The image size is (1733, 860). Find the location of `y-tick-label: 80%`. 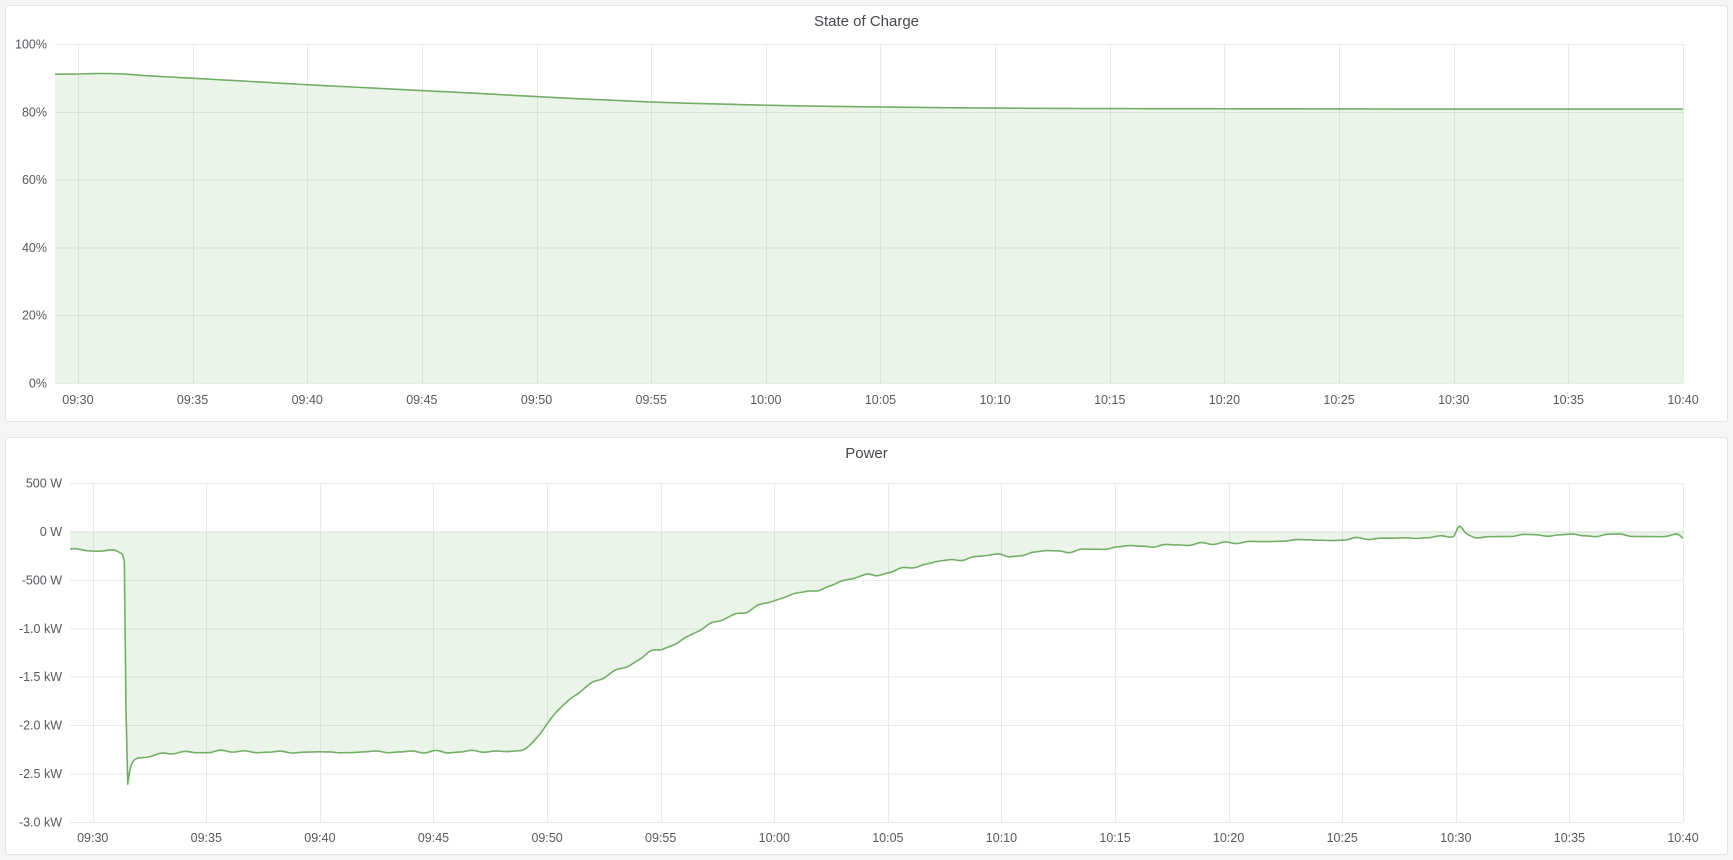

y-tick-label: 80% is located at coordinates (34, 112).